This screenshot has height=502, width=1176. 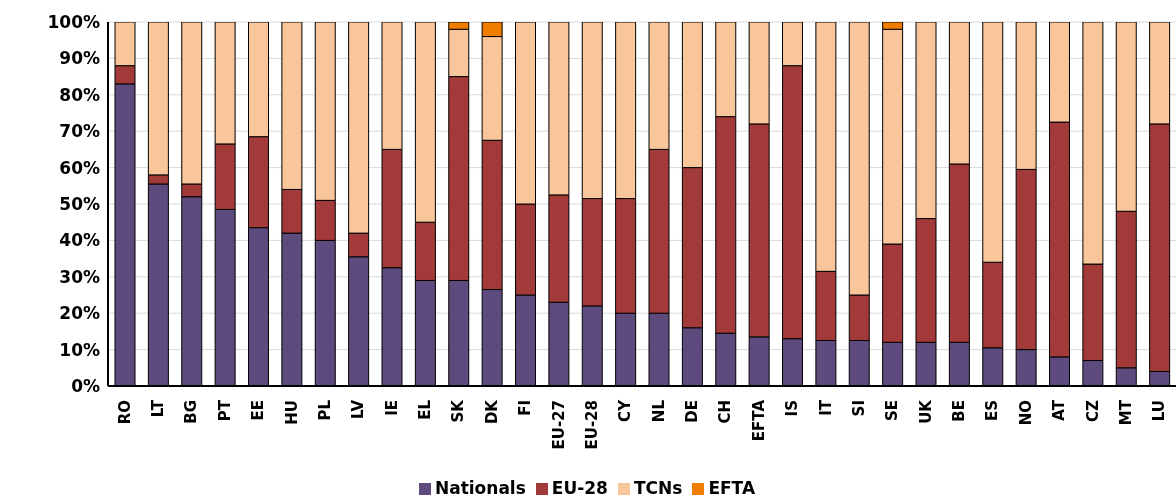 I want to click on x-tick-label: SK, so click(x=458, y=410).